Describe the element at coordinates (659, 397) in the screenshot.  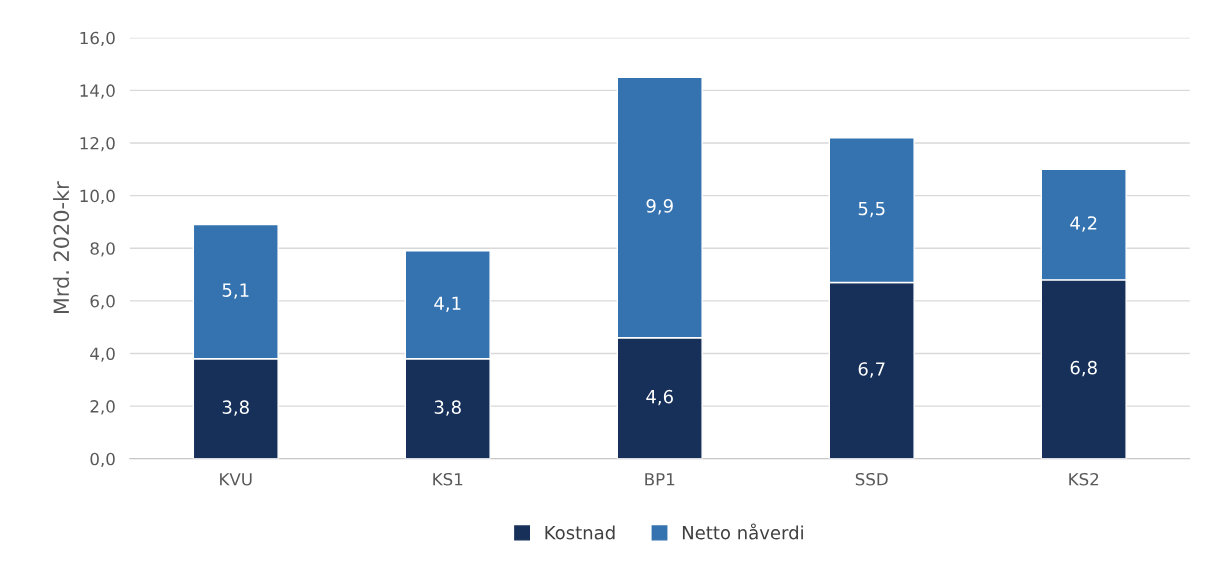
I see `data-label: 4,6` at that location.